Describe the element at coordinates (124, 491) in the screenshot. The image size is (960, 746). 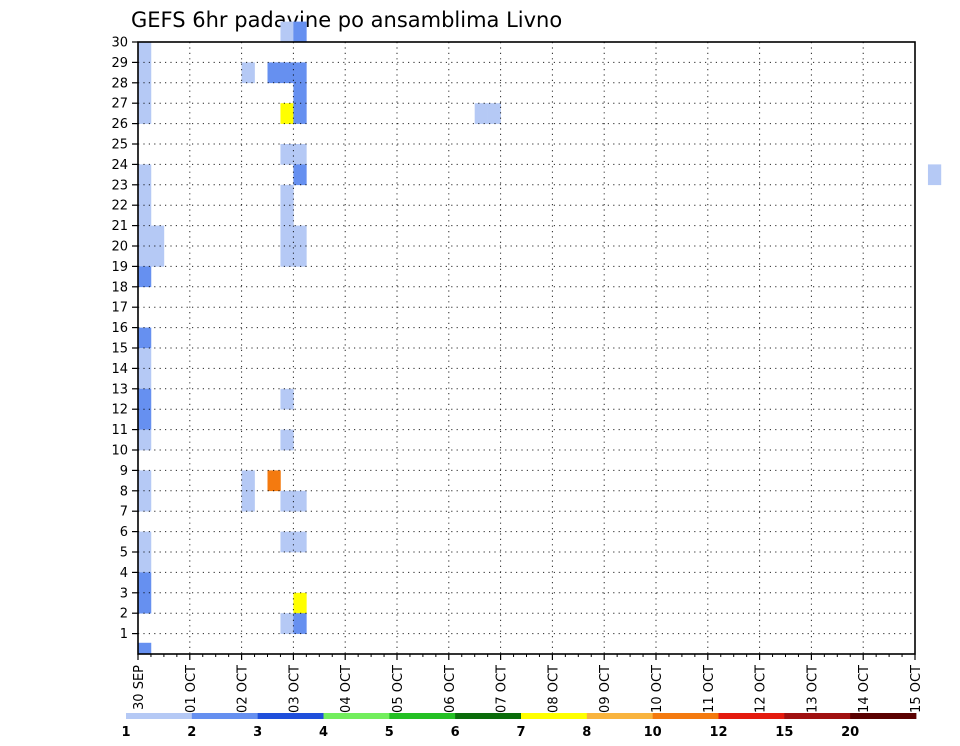
I see `y-tick-label: 8` at that location.